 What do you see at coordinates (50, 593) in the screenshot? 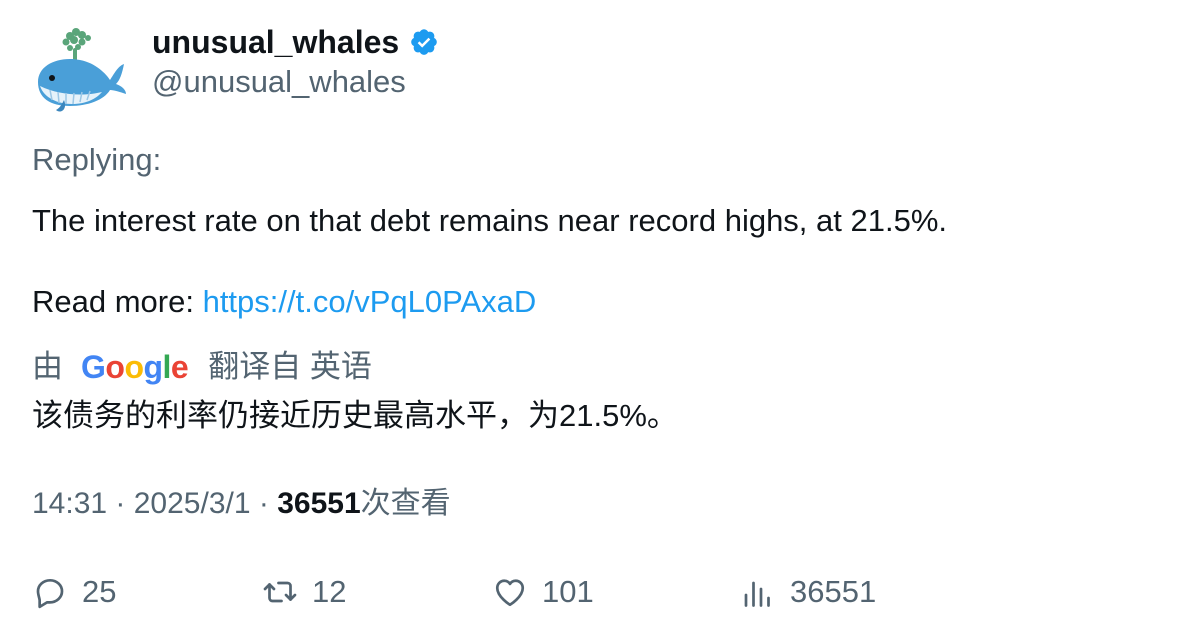
I see `reply-icon` at bounding box center [50, 593].